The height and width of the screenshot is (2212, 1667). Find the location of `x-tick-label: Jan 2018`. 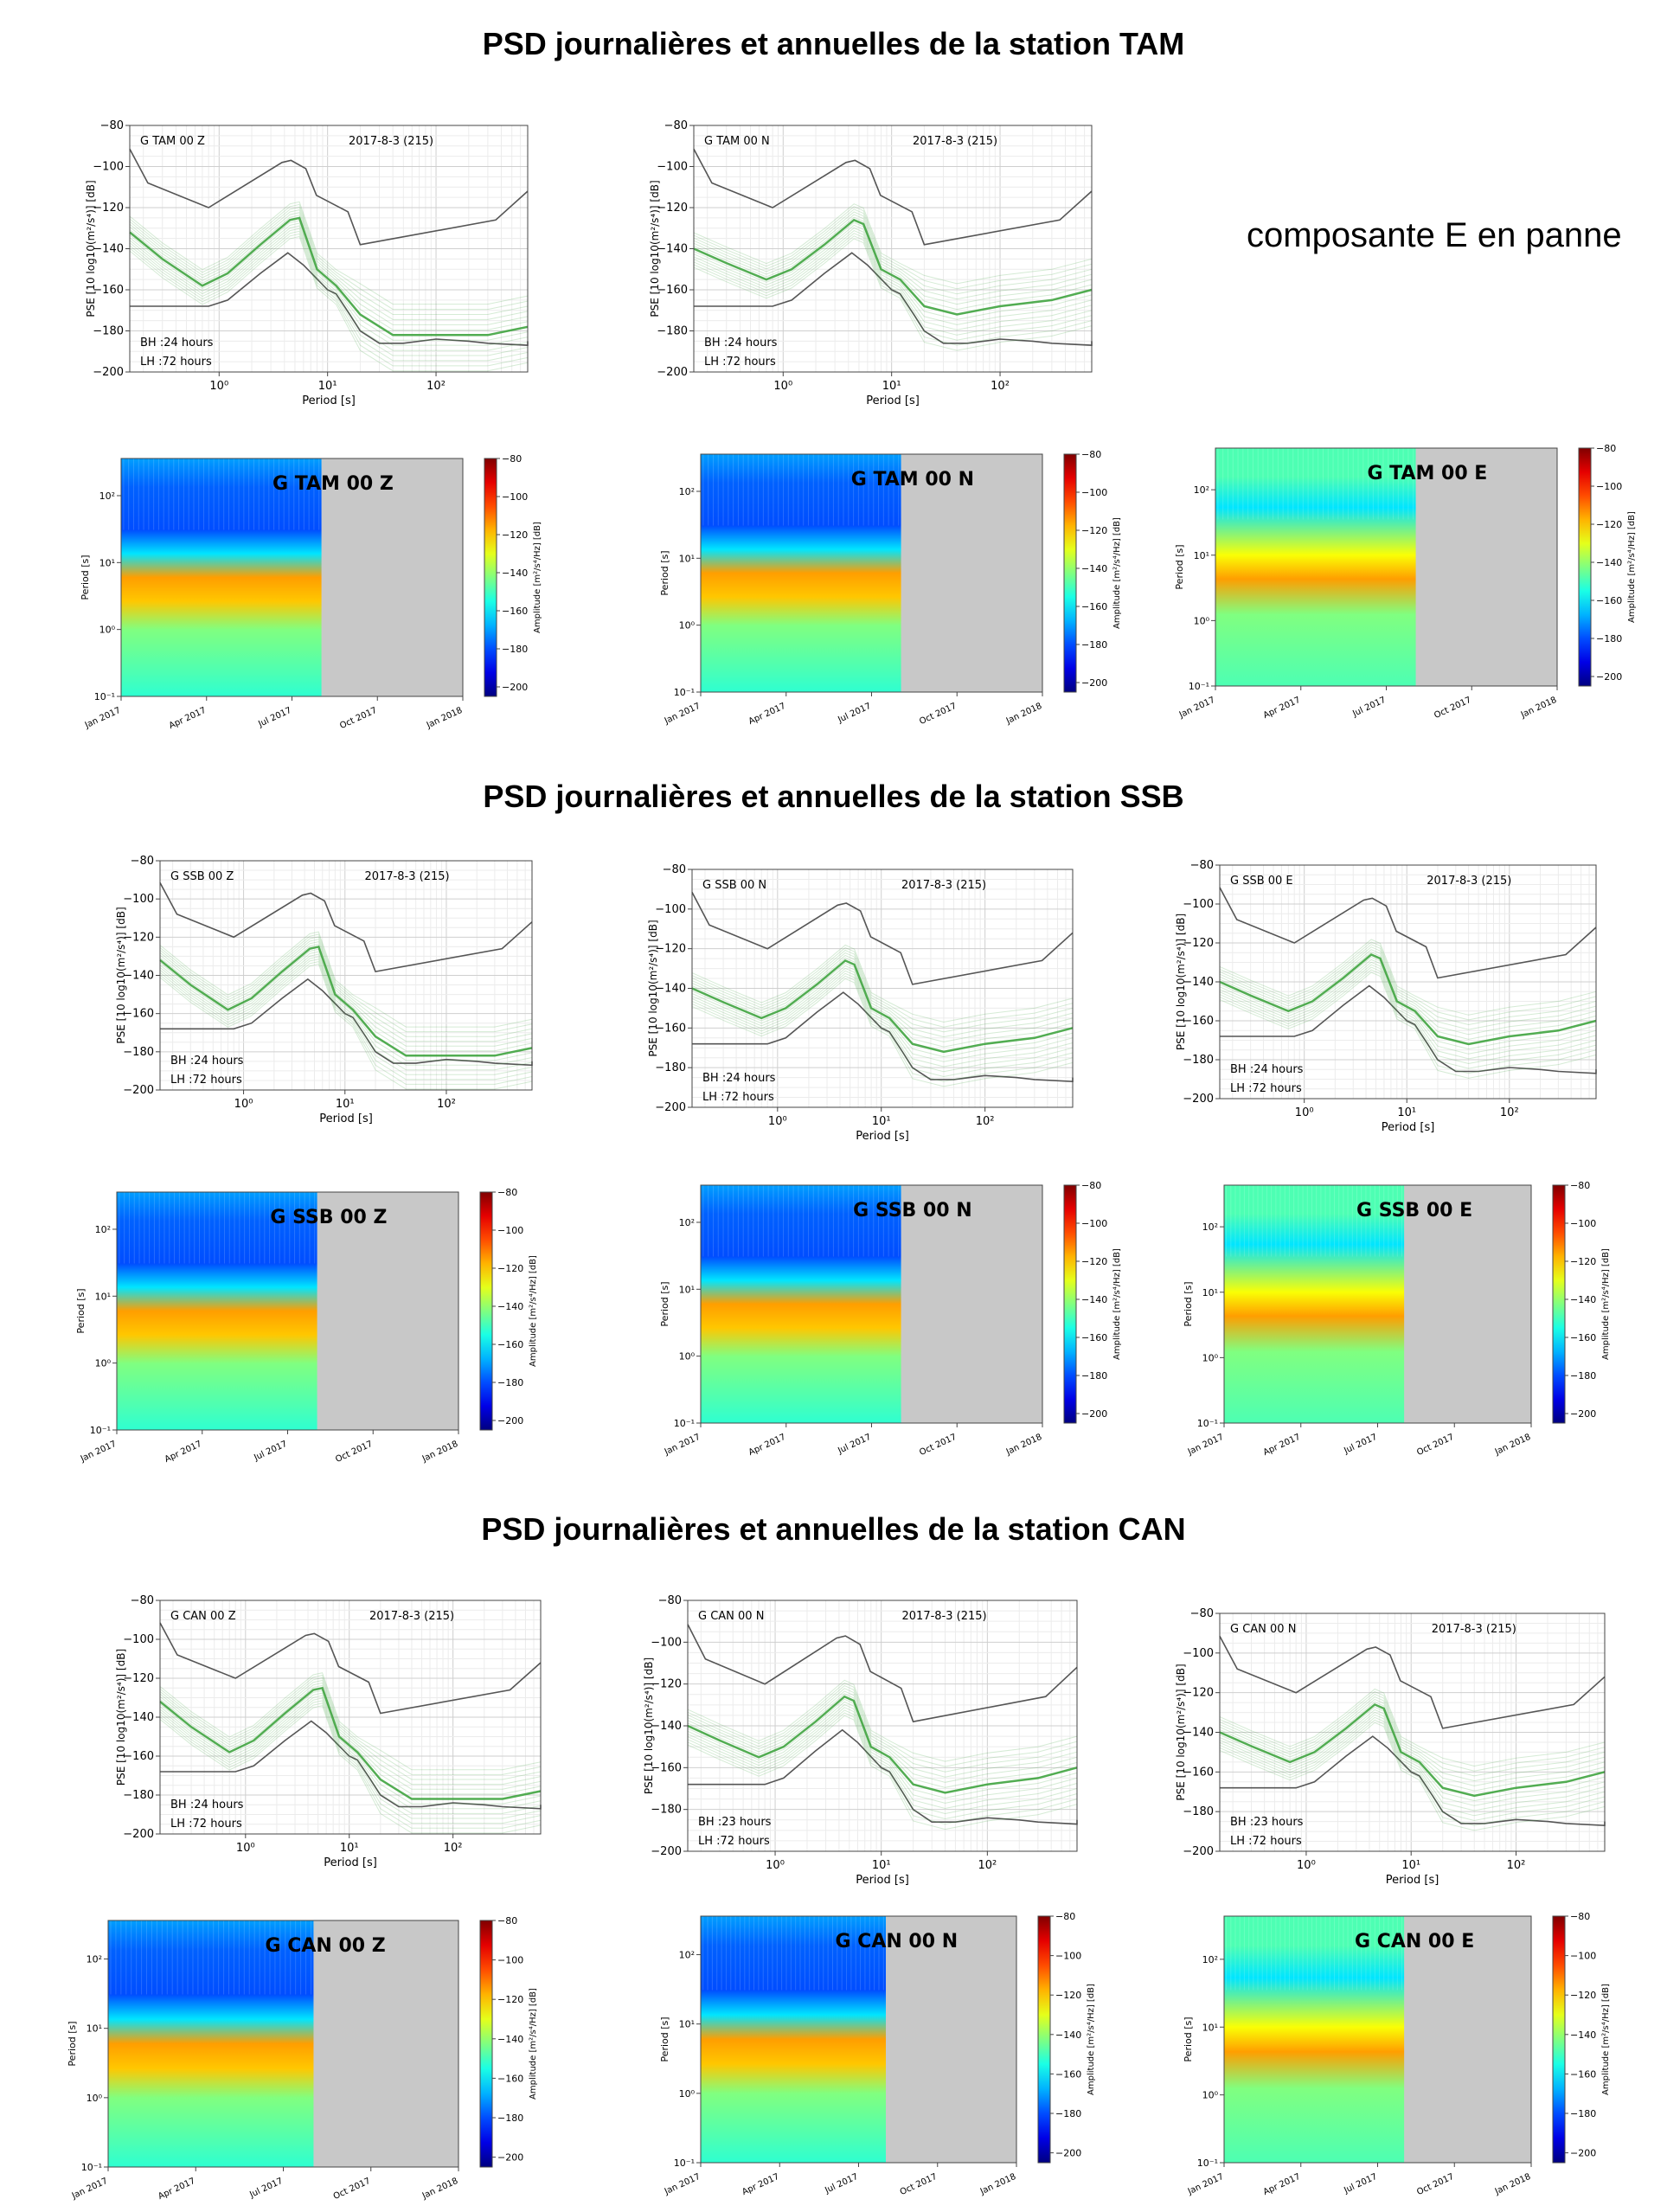

x-tick-label: Jan 2018 is located at coordinates (1023, 1445).